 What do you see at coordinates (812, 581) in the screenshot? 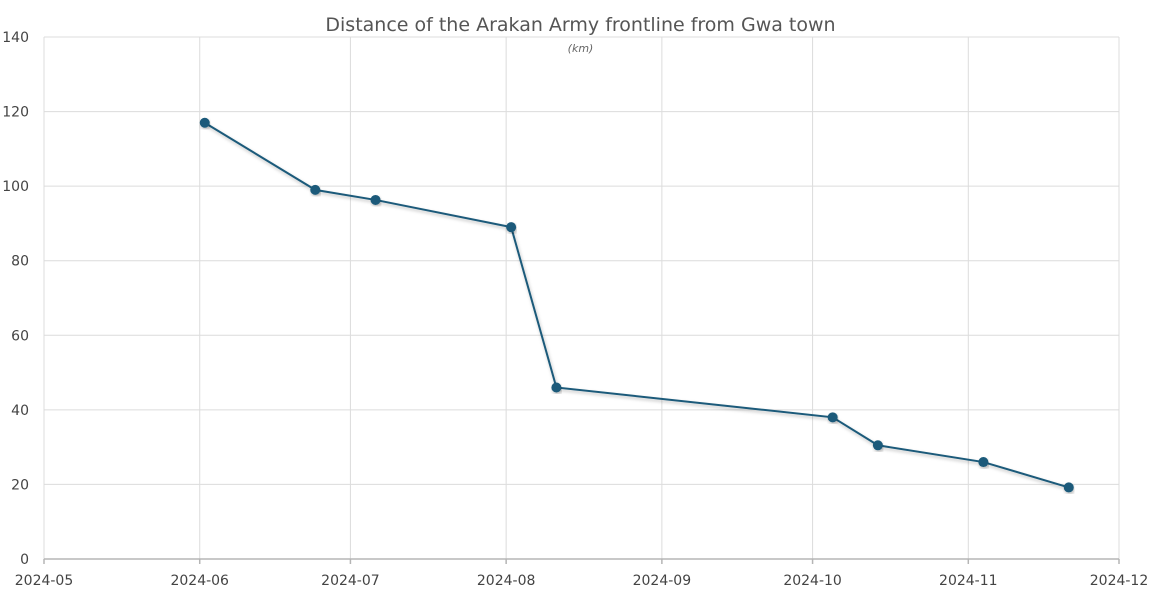
I see `x-tick-label: 2024-10` at bounding box center [812, 581].